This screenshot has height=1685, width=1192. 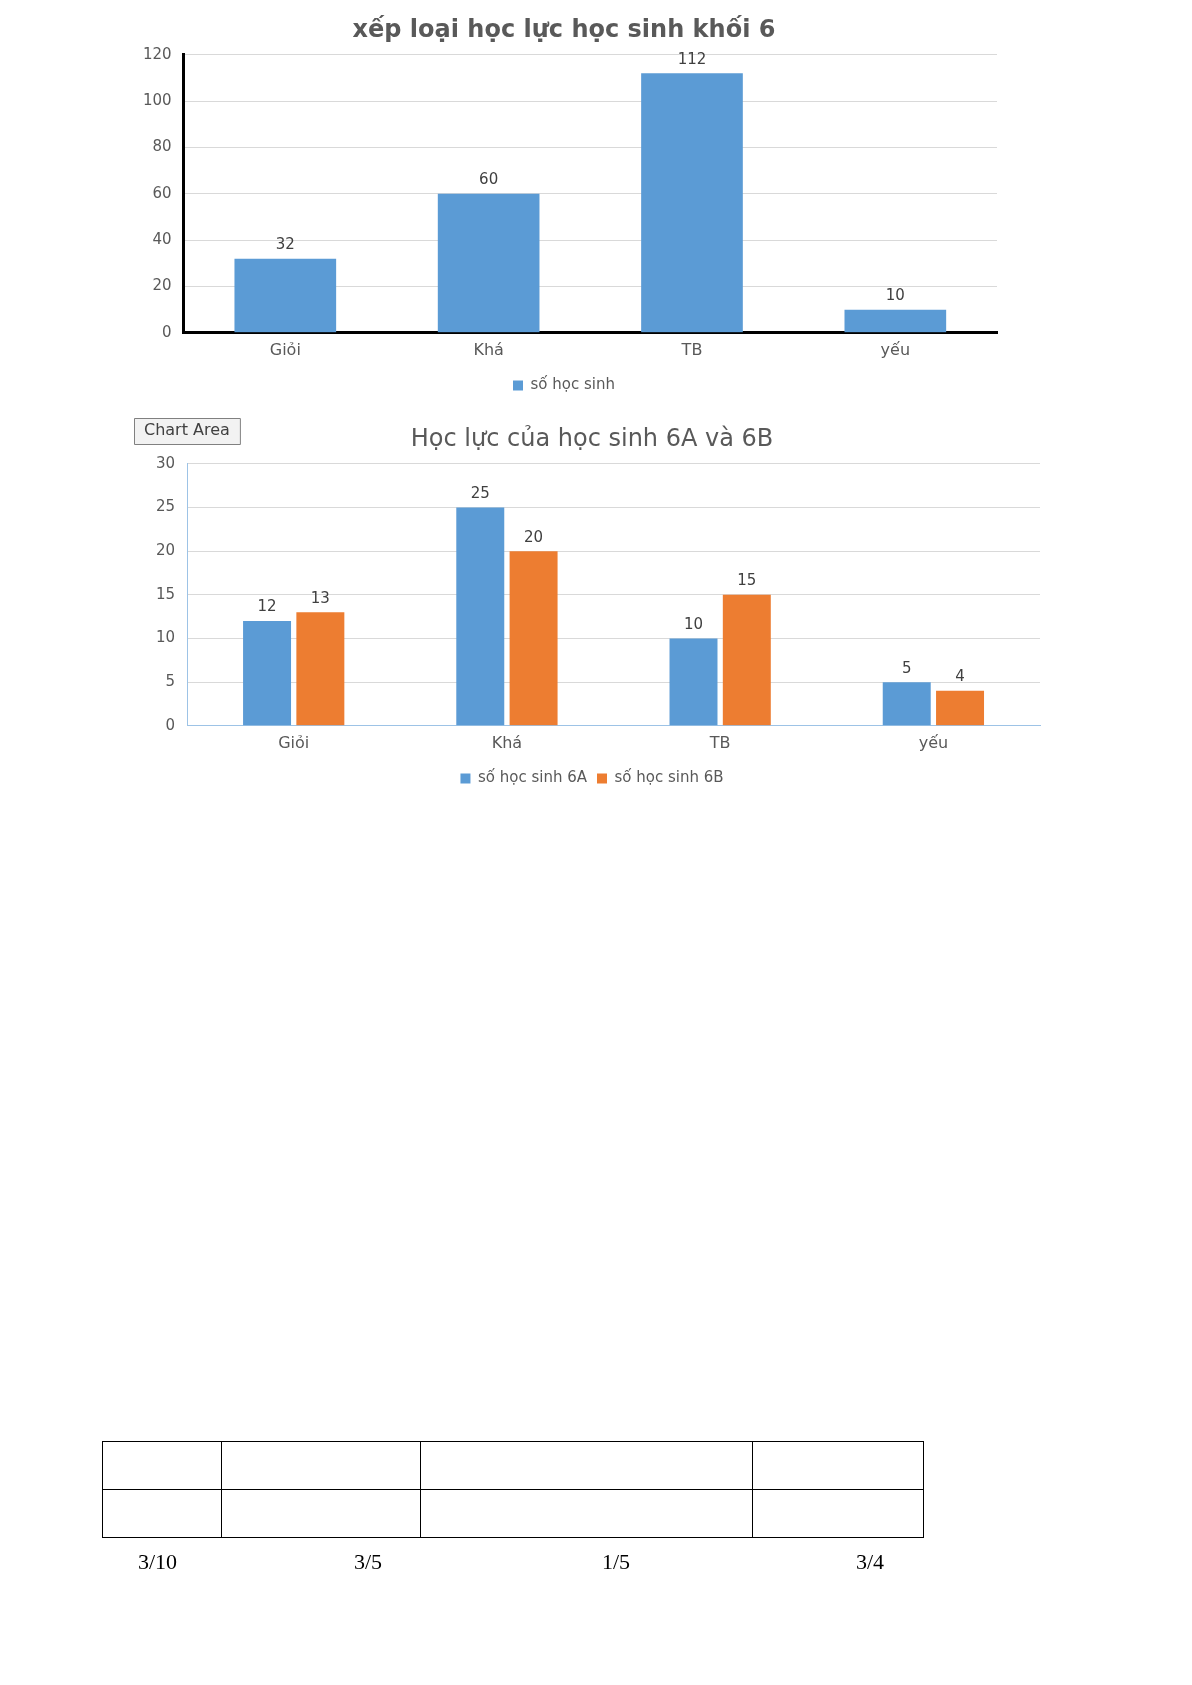 What do you see at coordinates (165, 506) in the screenshot?
I see `y-tick-label: 25` at bounding box center [165, 506].